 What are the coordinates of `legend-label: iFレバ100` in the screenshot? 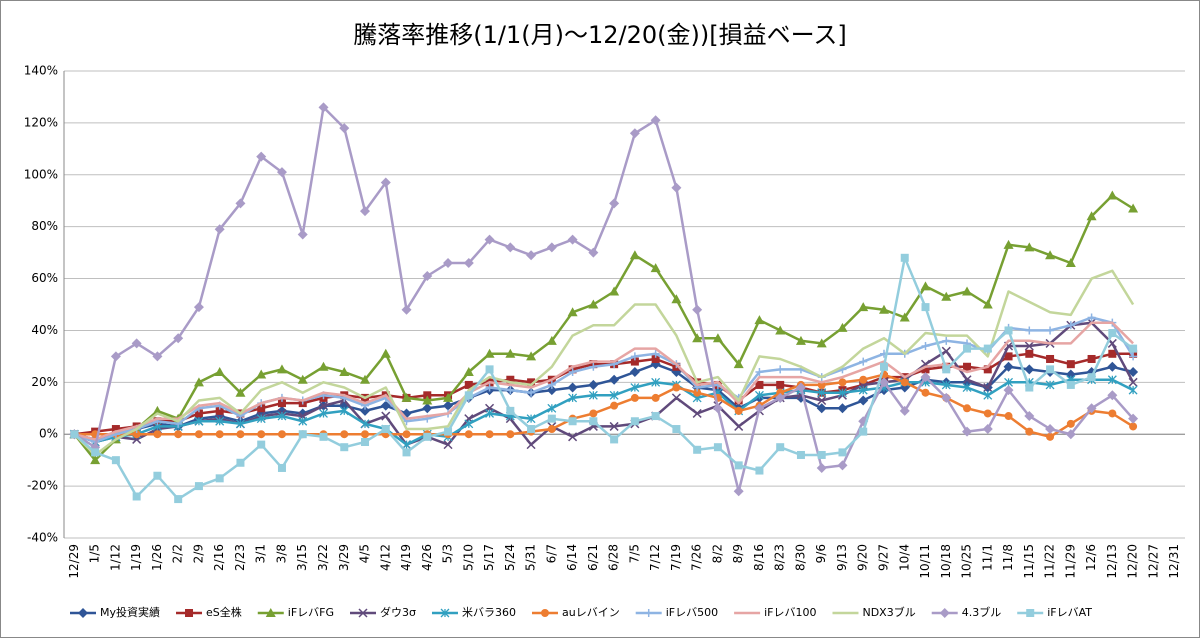 It's located at (790, 612).